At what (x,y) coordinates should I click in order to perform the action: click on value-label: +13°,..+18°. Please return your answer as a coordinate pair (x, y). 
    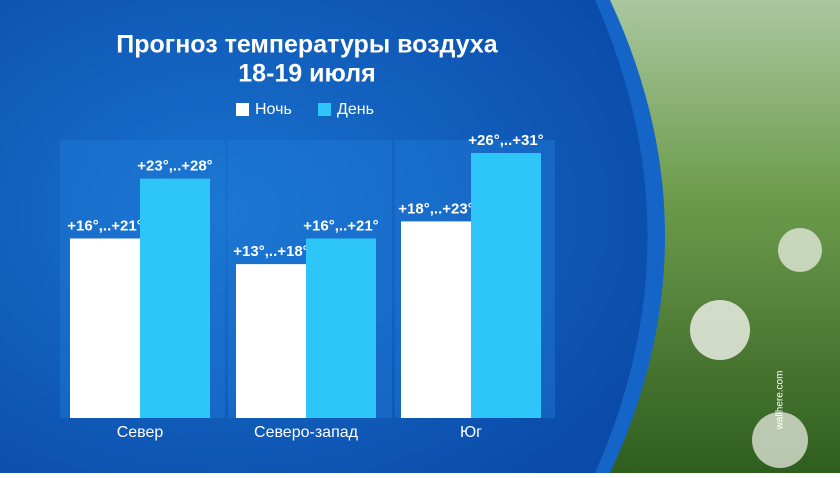
    Looking at the image, I should click on (270, 251).